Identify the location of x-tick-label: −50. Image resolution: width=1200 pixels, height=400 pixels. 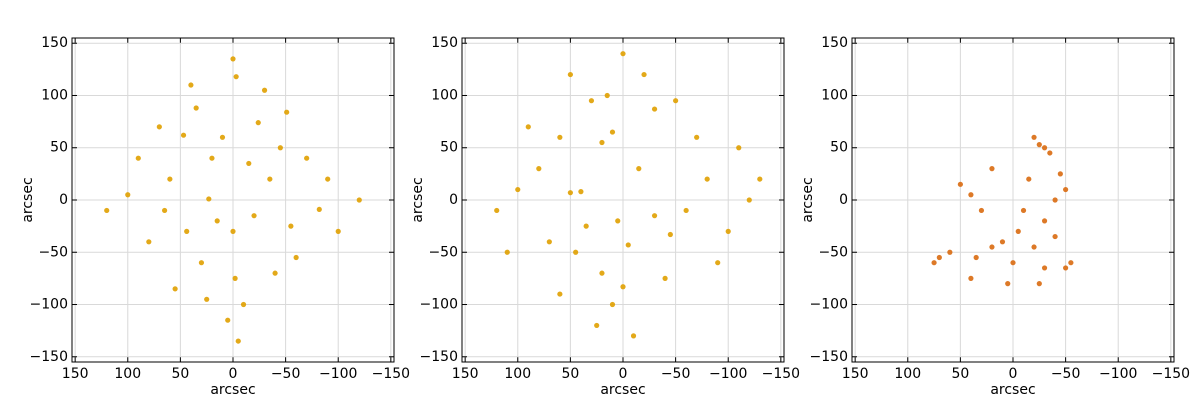
(286, 374).